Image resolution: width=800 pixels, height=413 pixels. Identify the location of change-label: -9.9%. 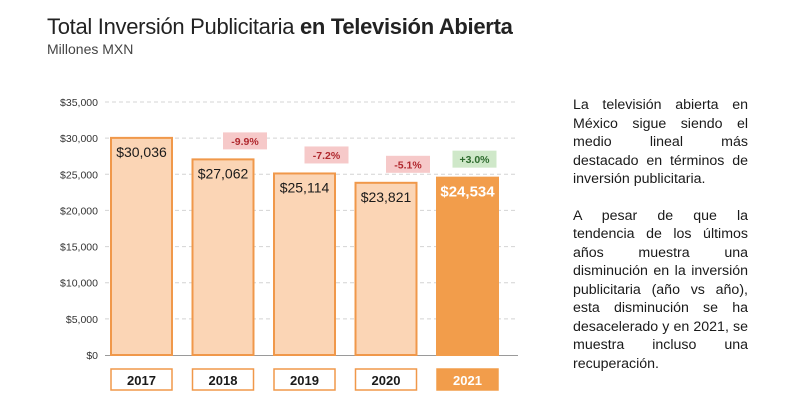
(245, 142).